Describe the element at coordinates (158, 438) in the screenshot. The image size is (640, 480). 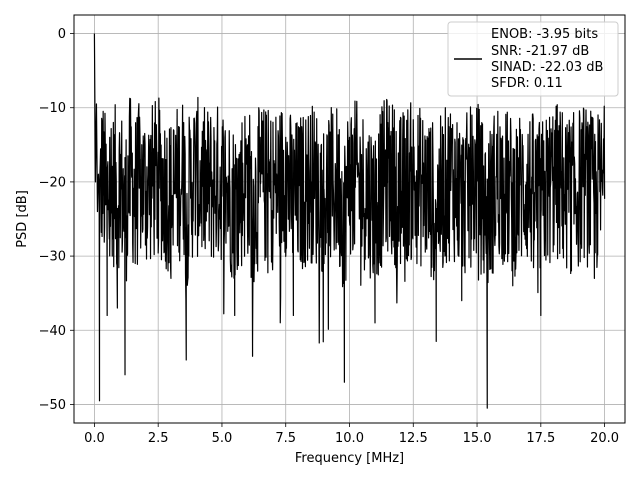
I see `x-tick-label: 2.5` at that location.